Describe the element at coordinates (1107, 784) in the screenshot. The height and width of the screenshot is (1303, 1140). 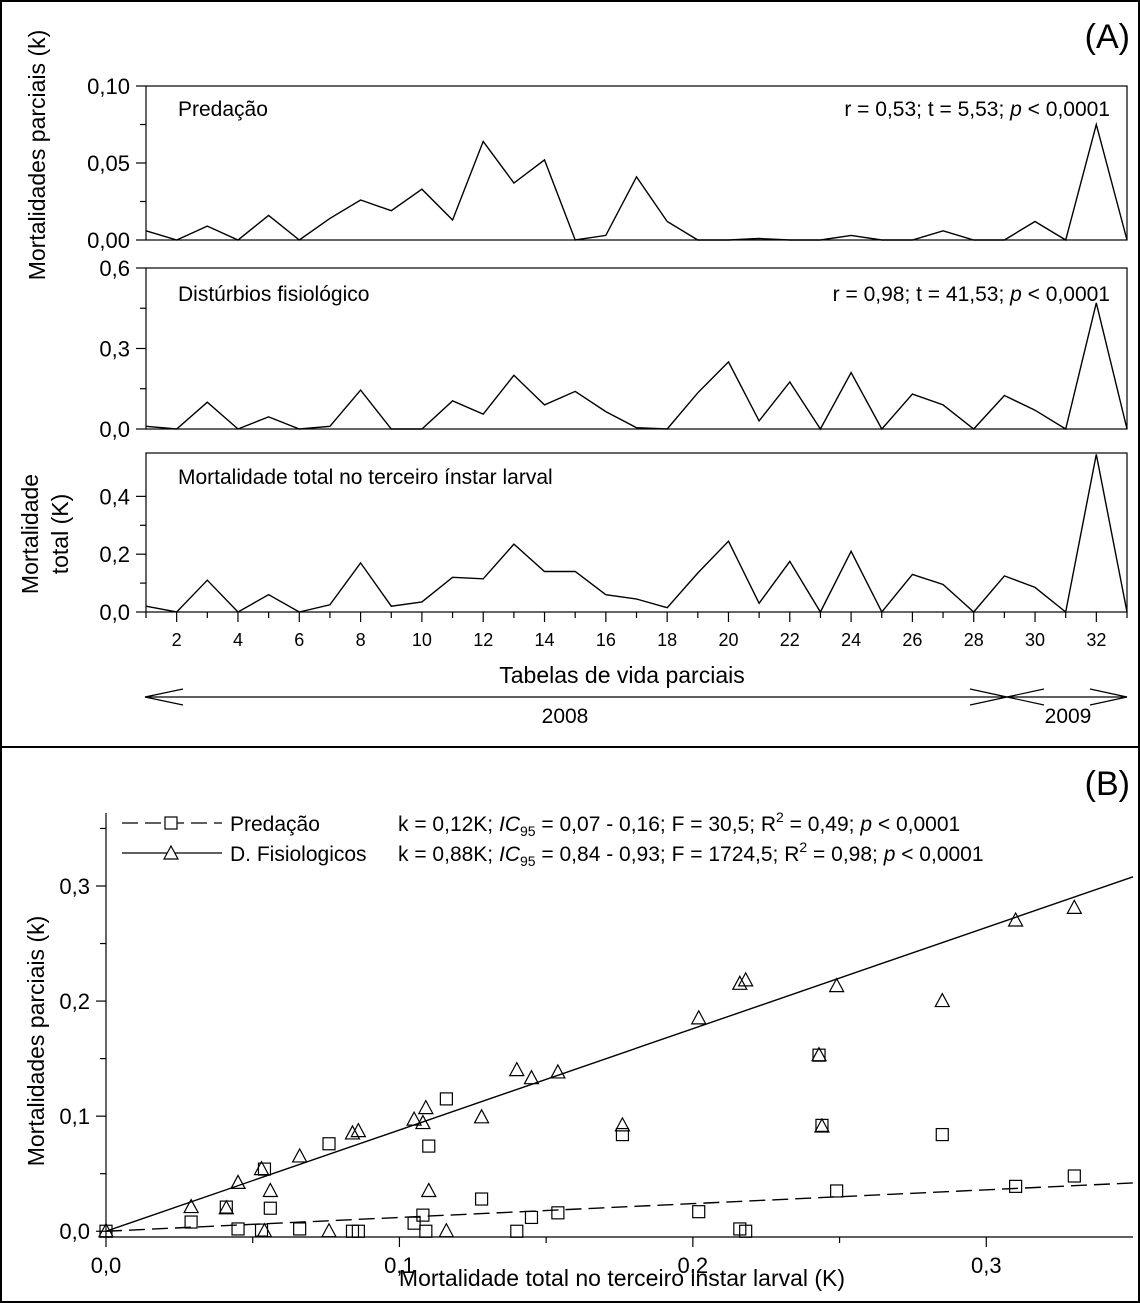
I see `panel-b-tag: (B)` at that location.